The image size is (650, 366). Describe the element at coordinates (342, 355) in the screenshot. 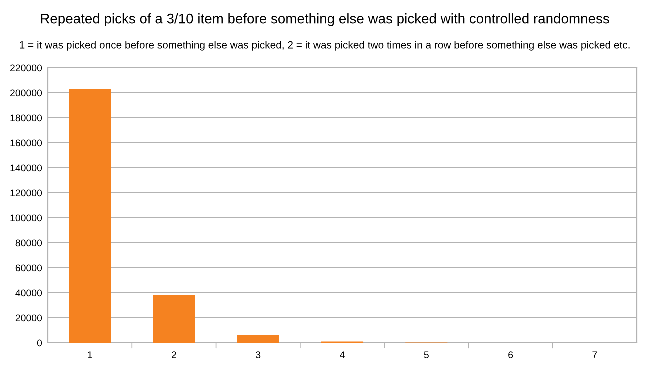

I see `x-tick-label: 4` at that location.